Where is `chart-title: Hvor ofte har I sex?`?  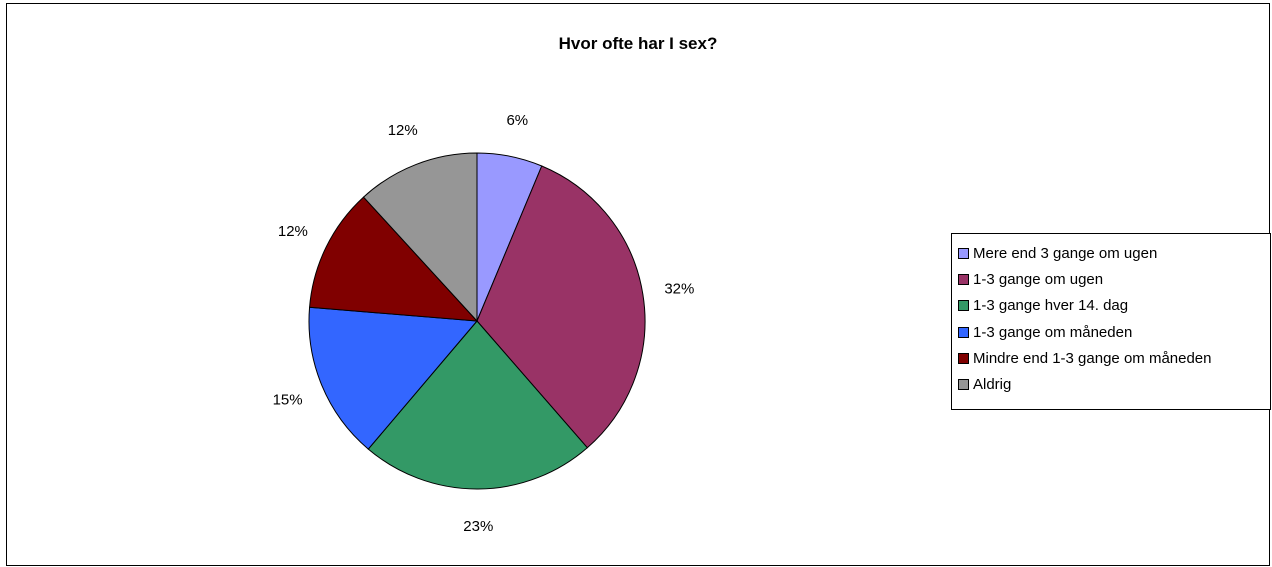
chart-title: Hvor ofte har I sex? is located at coordinates (638, 43).